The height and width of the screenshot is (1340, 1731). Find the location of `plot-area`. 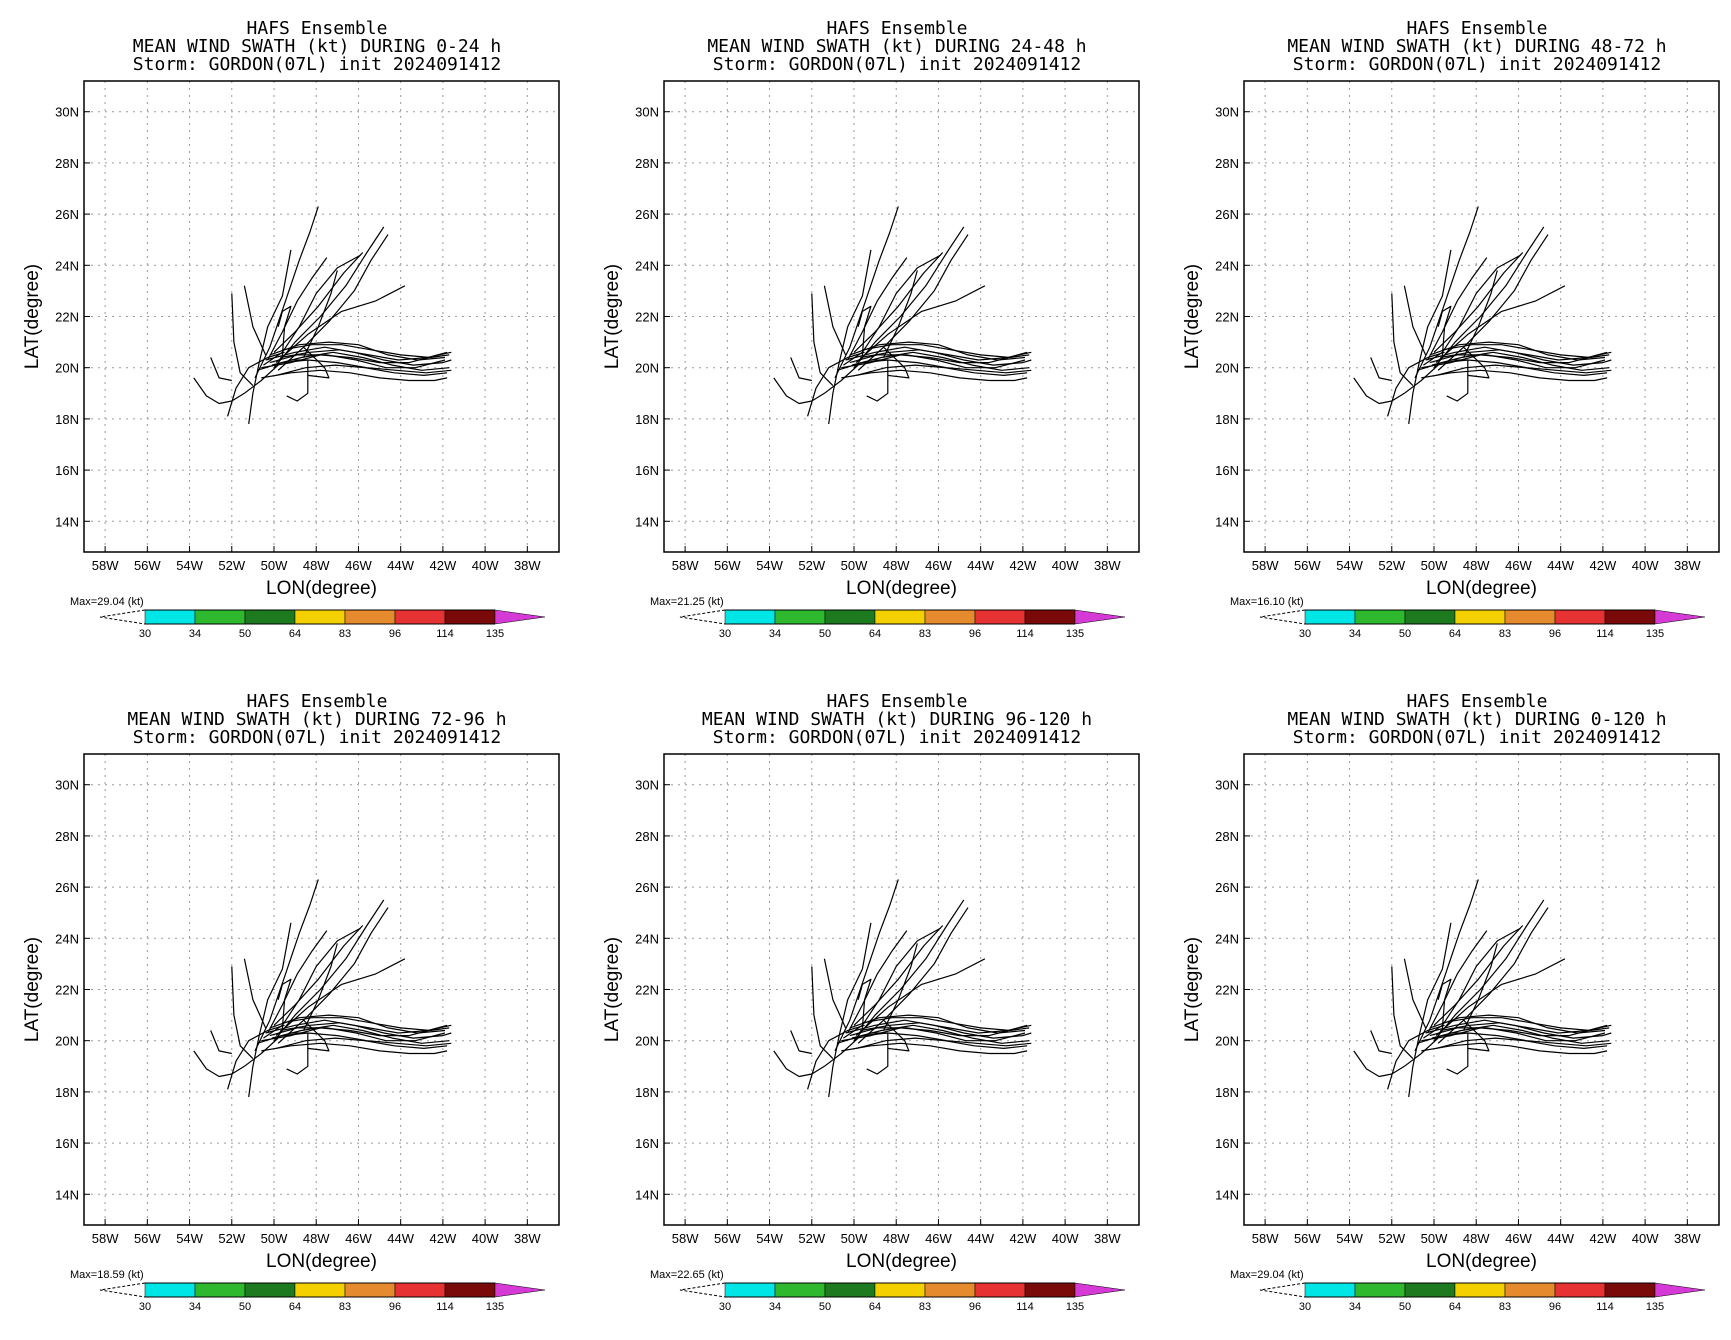

plot-area is located at coordinates (321, 989).